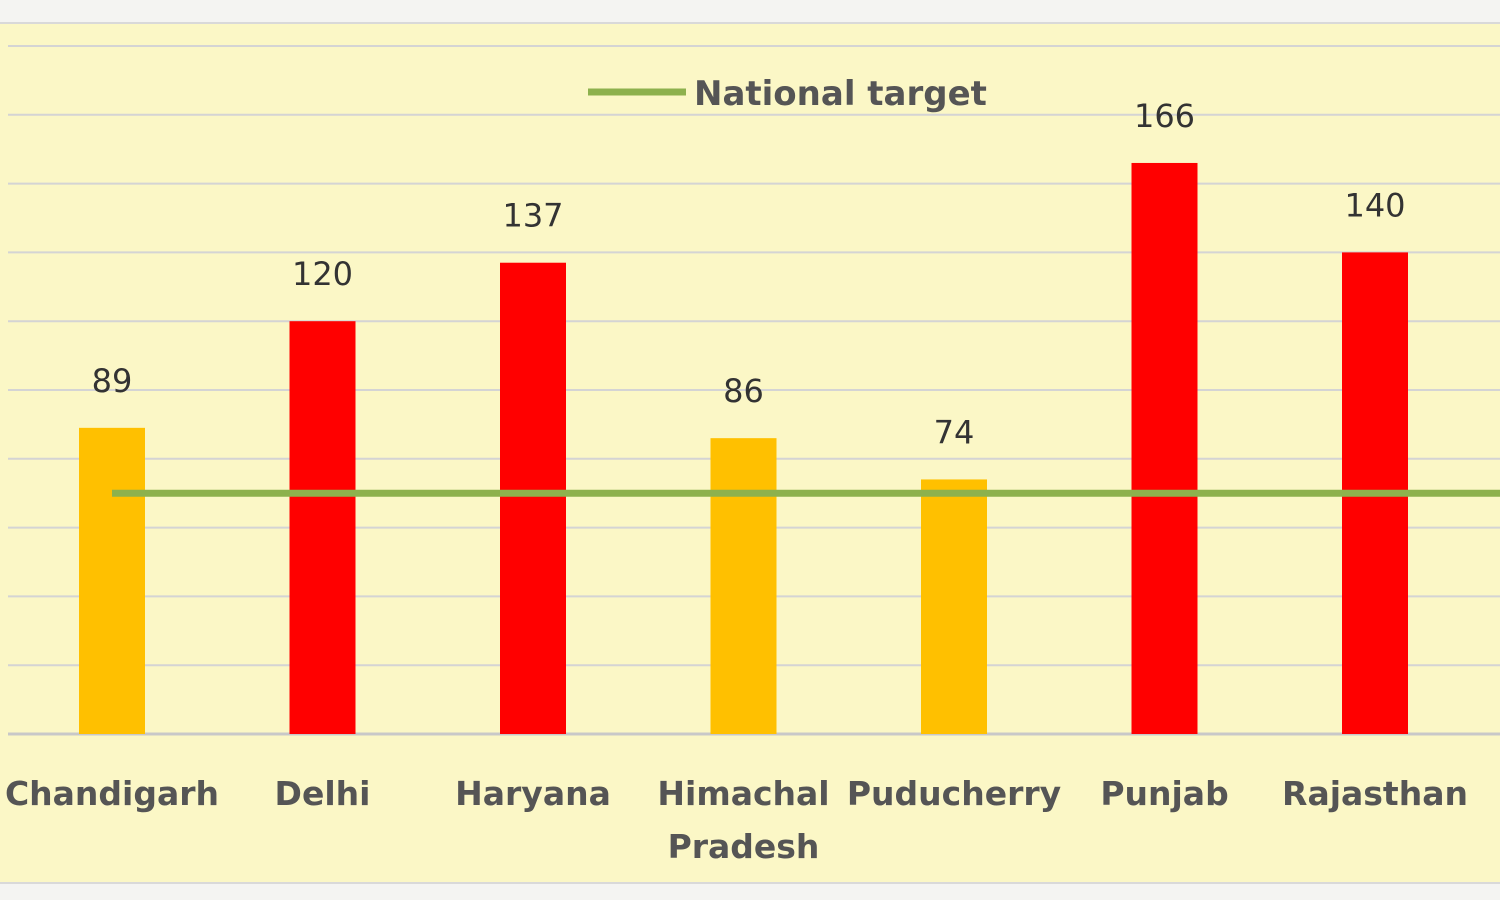 The image size is (1500, 900). What do you see at coordinates (112, 381) in the screenshot?
I see `data-label-chandigarh: 89` at bounding box center [112, 381].